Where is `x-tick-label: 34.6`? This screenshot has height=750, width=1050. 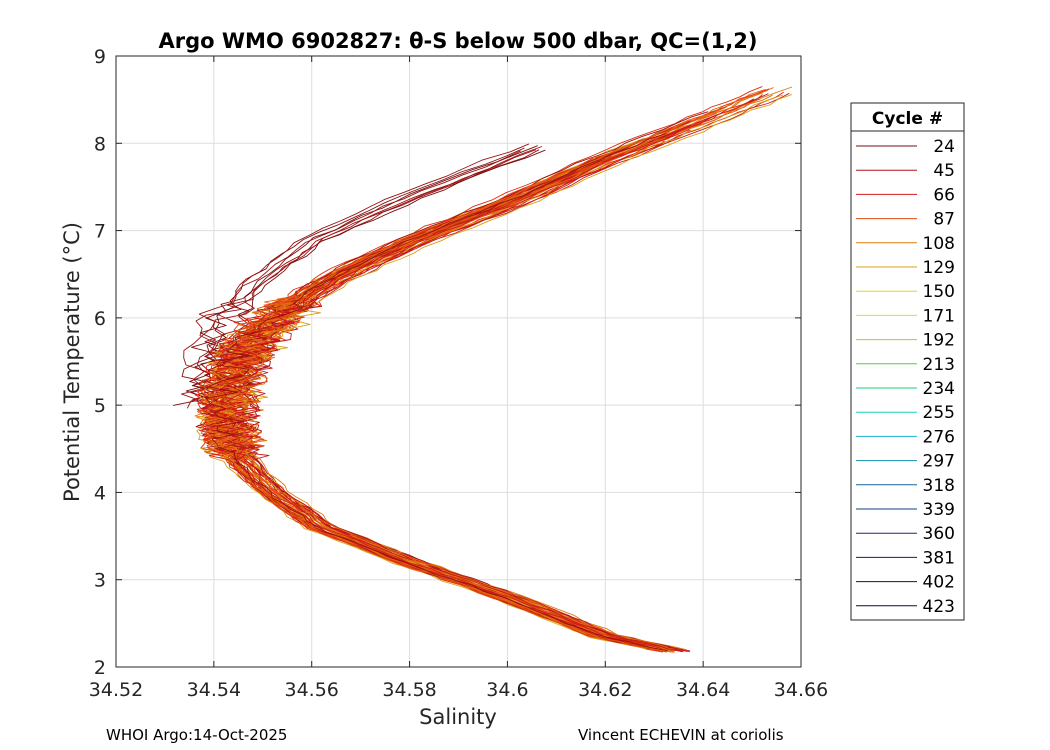 x-tick-label: 34.6 is located at coordinates (507, 690).